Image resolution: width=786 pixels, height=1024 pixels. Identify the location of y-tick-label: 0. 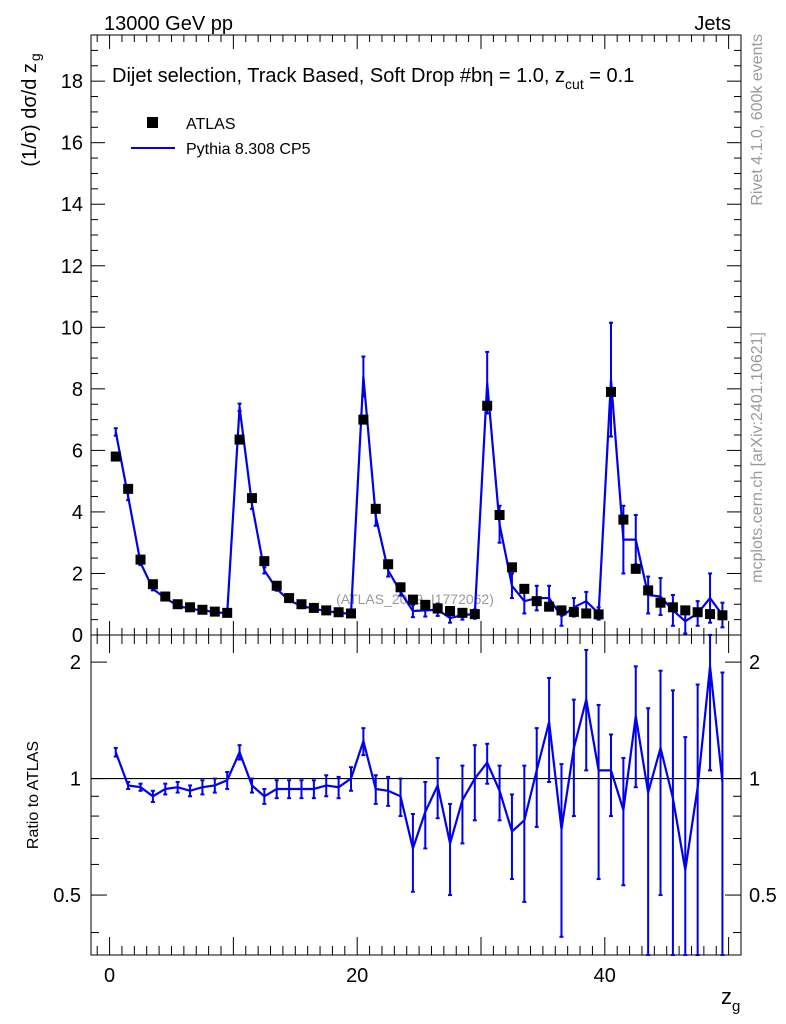
(77, 636).